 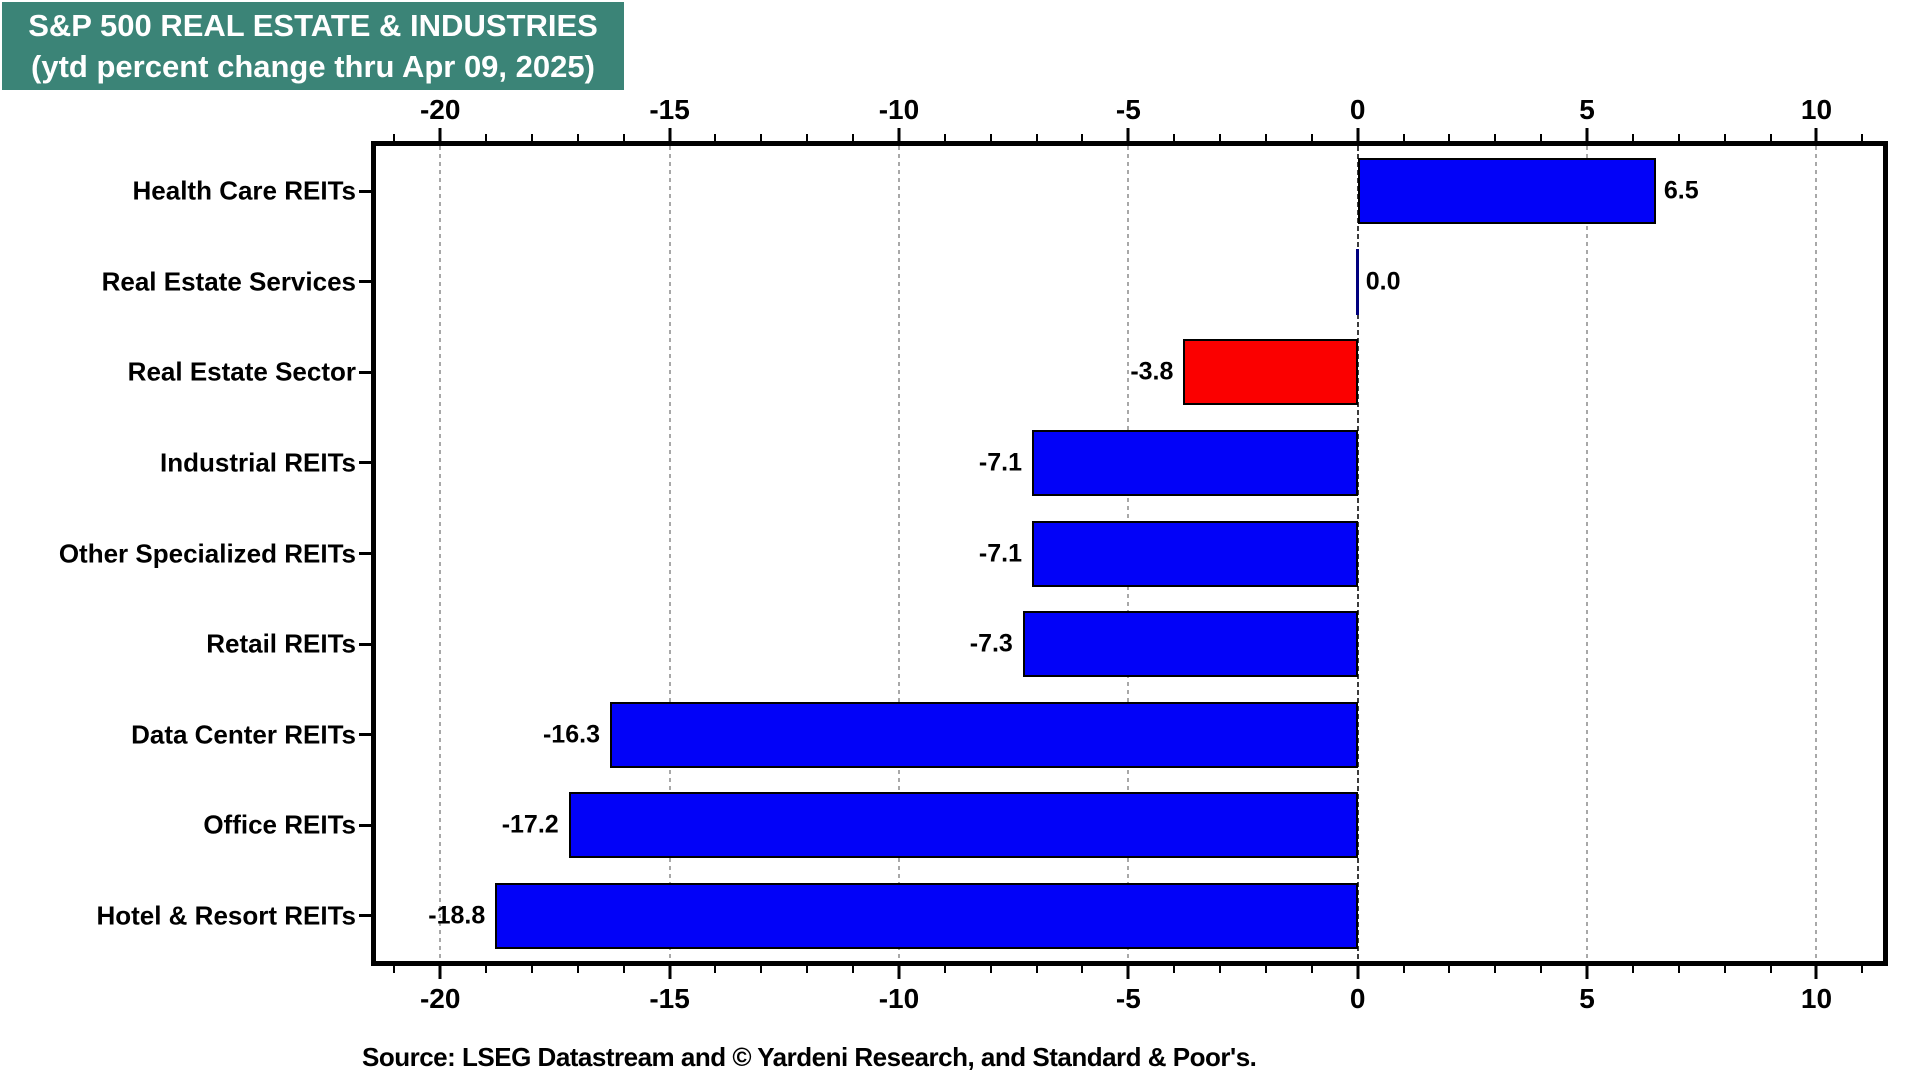 I want to click on x-tick-label-bottom: 5, so click(x=1587, y=998).